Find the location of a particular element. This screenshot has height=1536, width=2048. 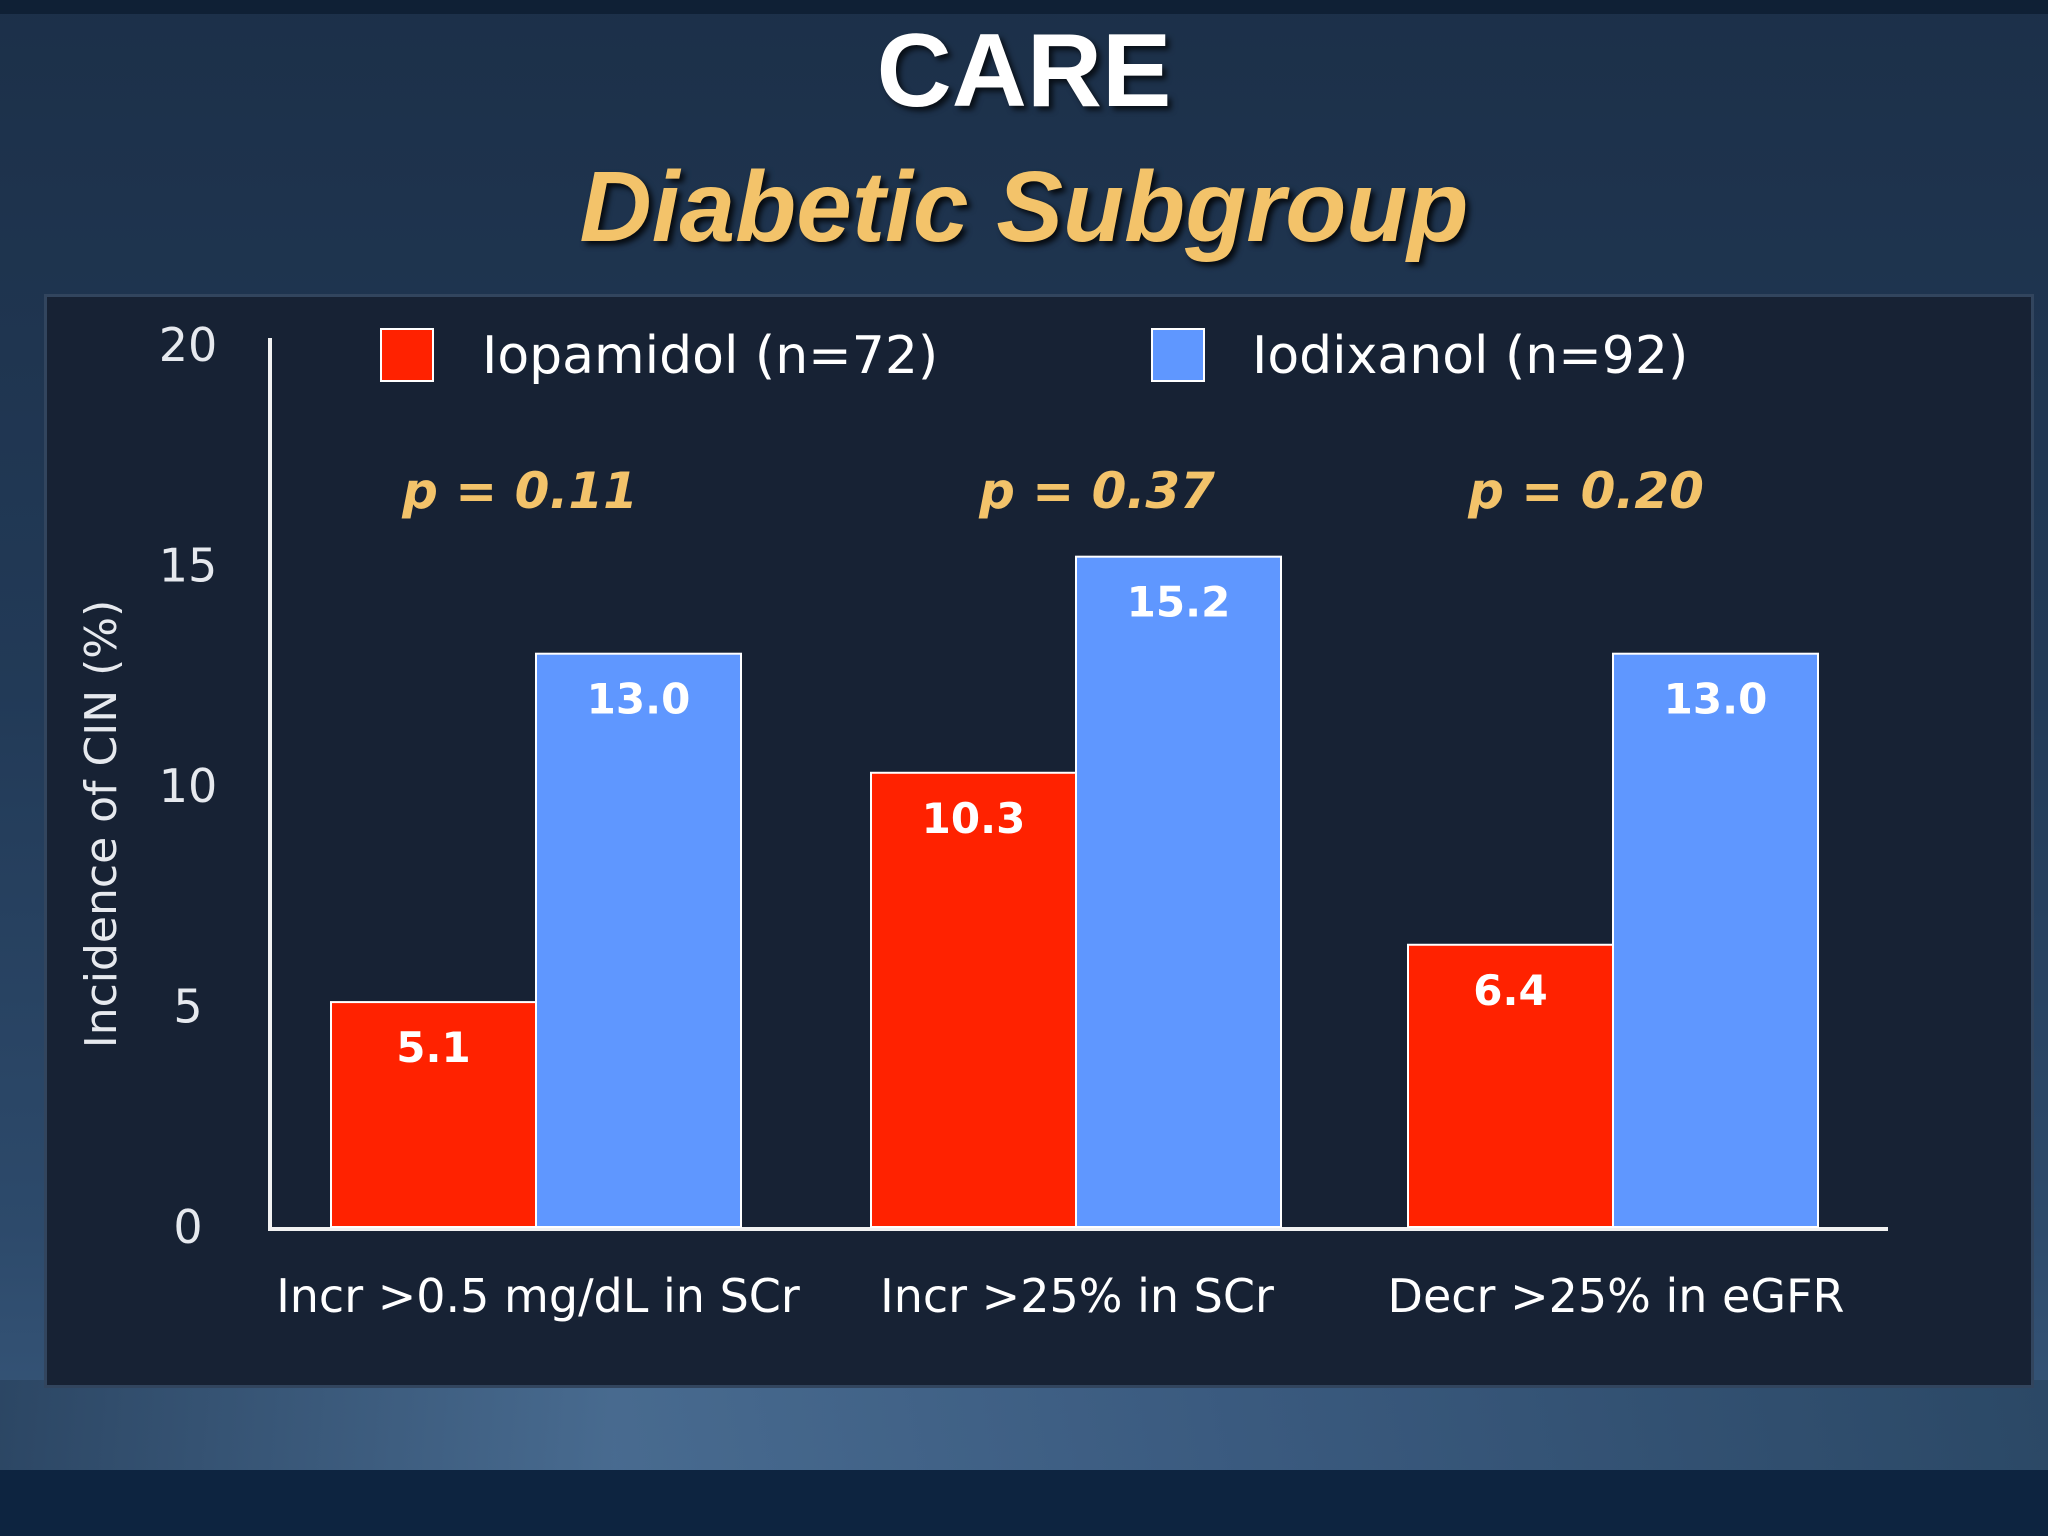

bottom-sheen is located at coordinates (1024, 1425).